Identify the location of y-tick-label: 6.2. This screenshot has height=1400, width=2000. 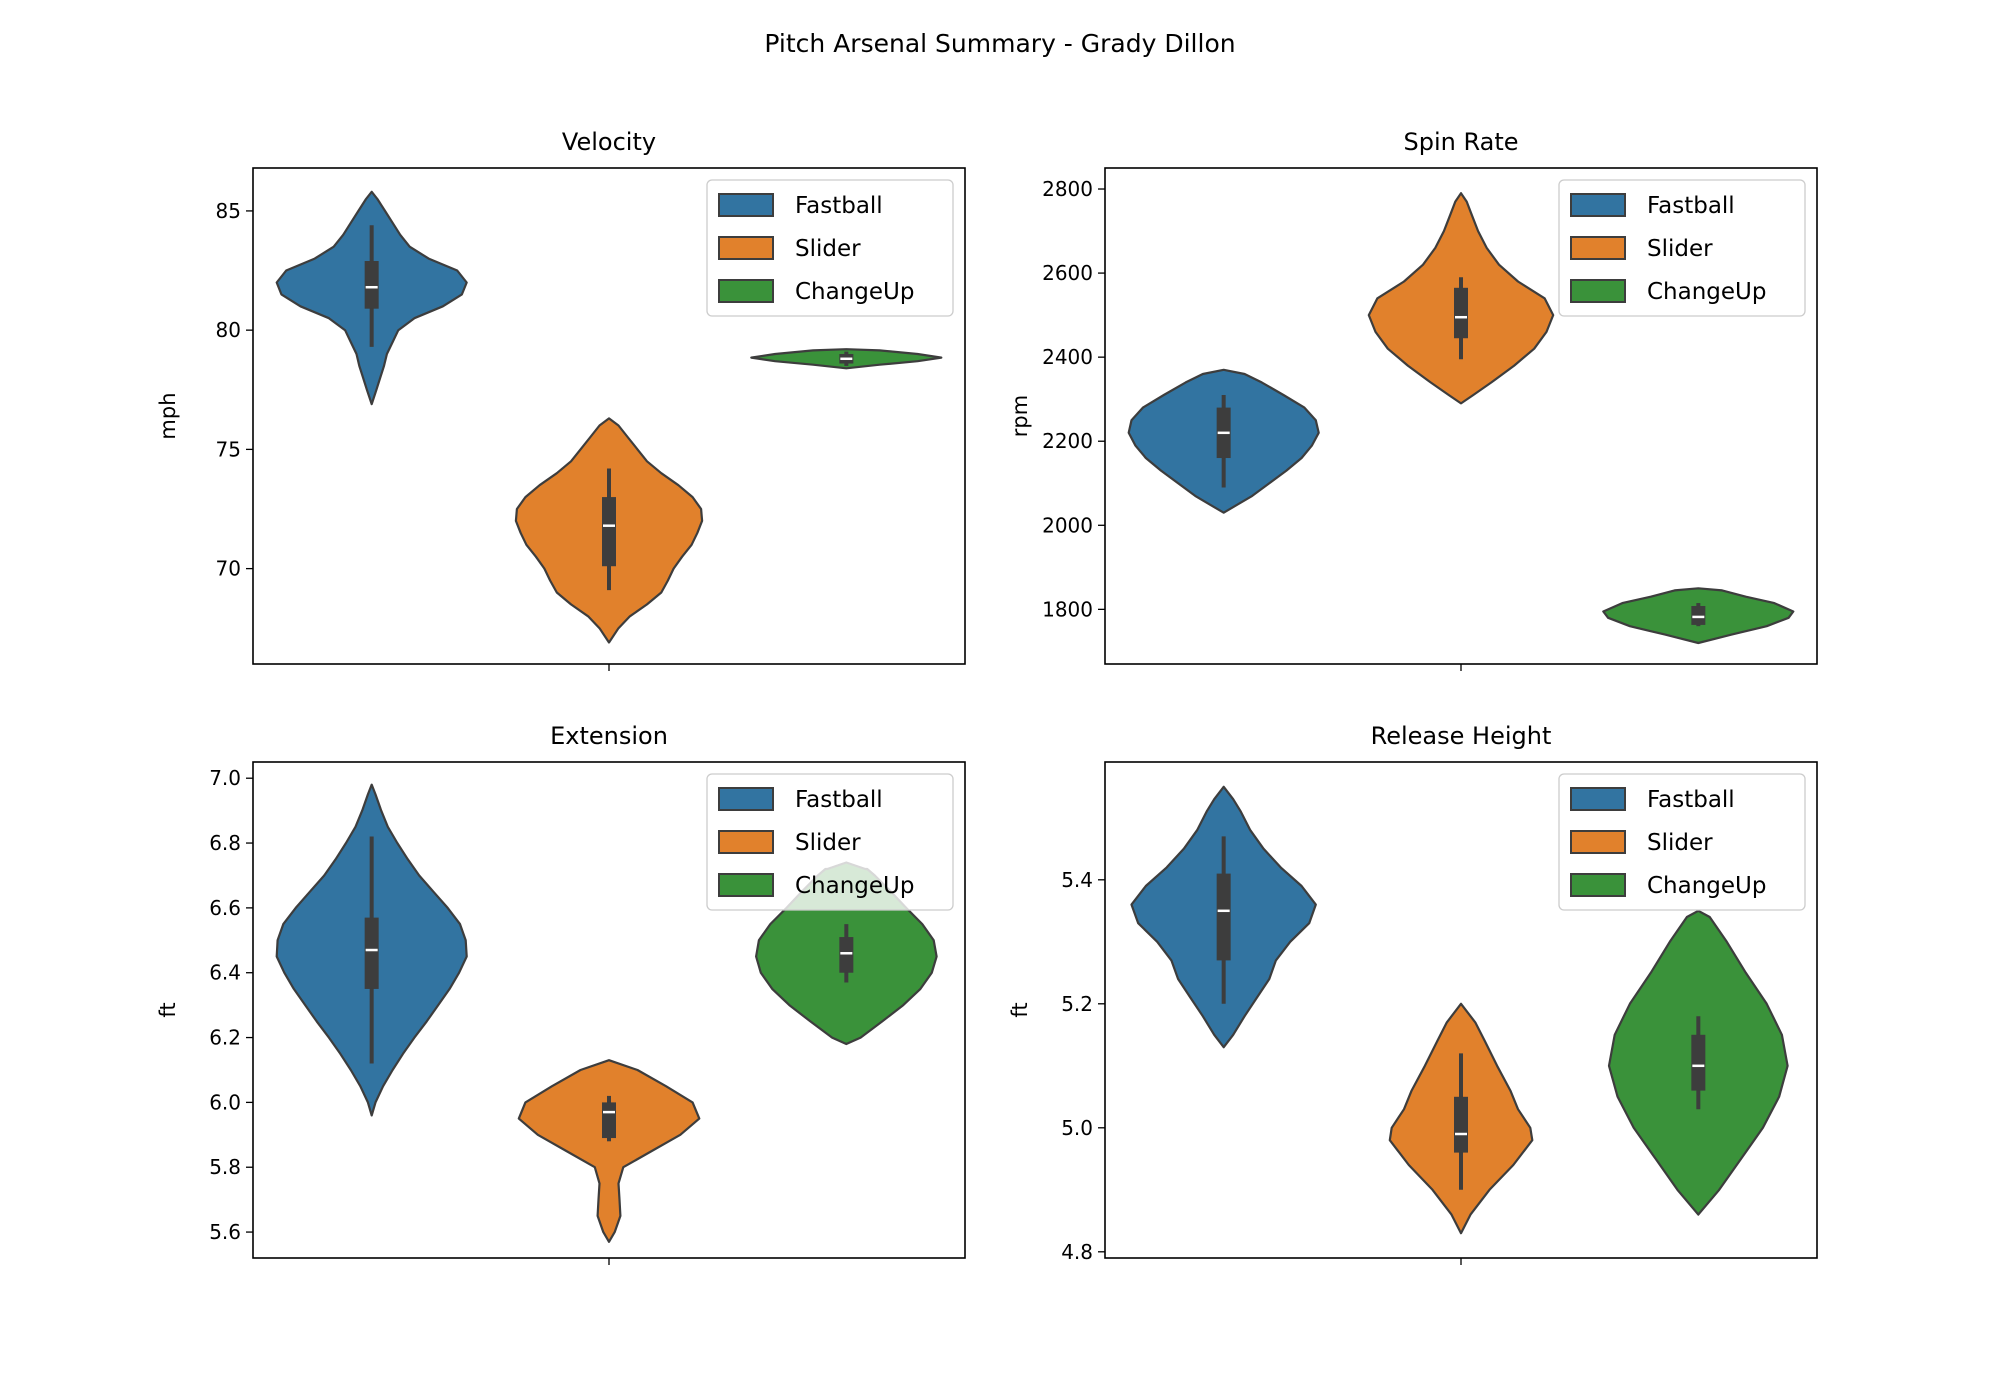
(225, 1038).